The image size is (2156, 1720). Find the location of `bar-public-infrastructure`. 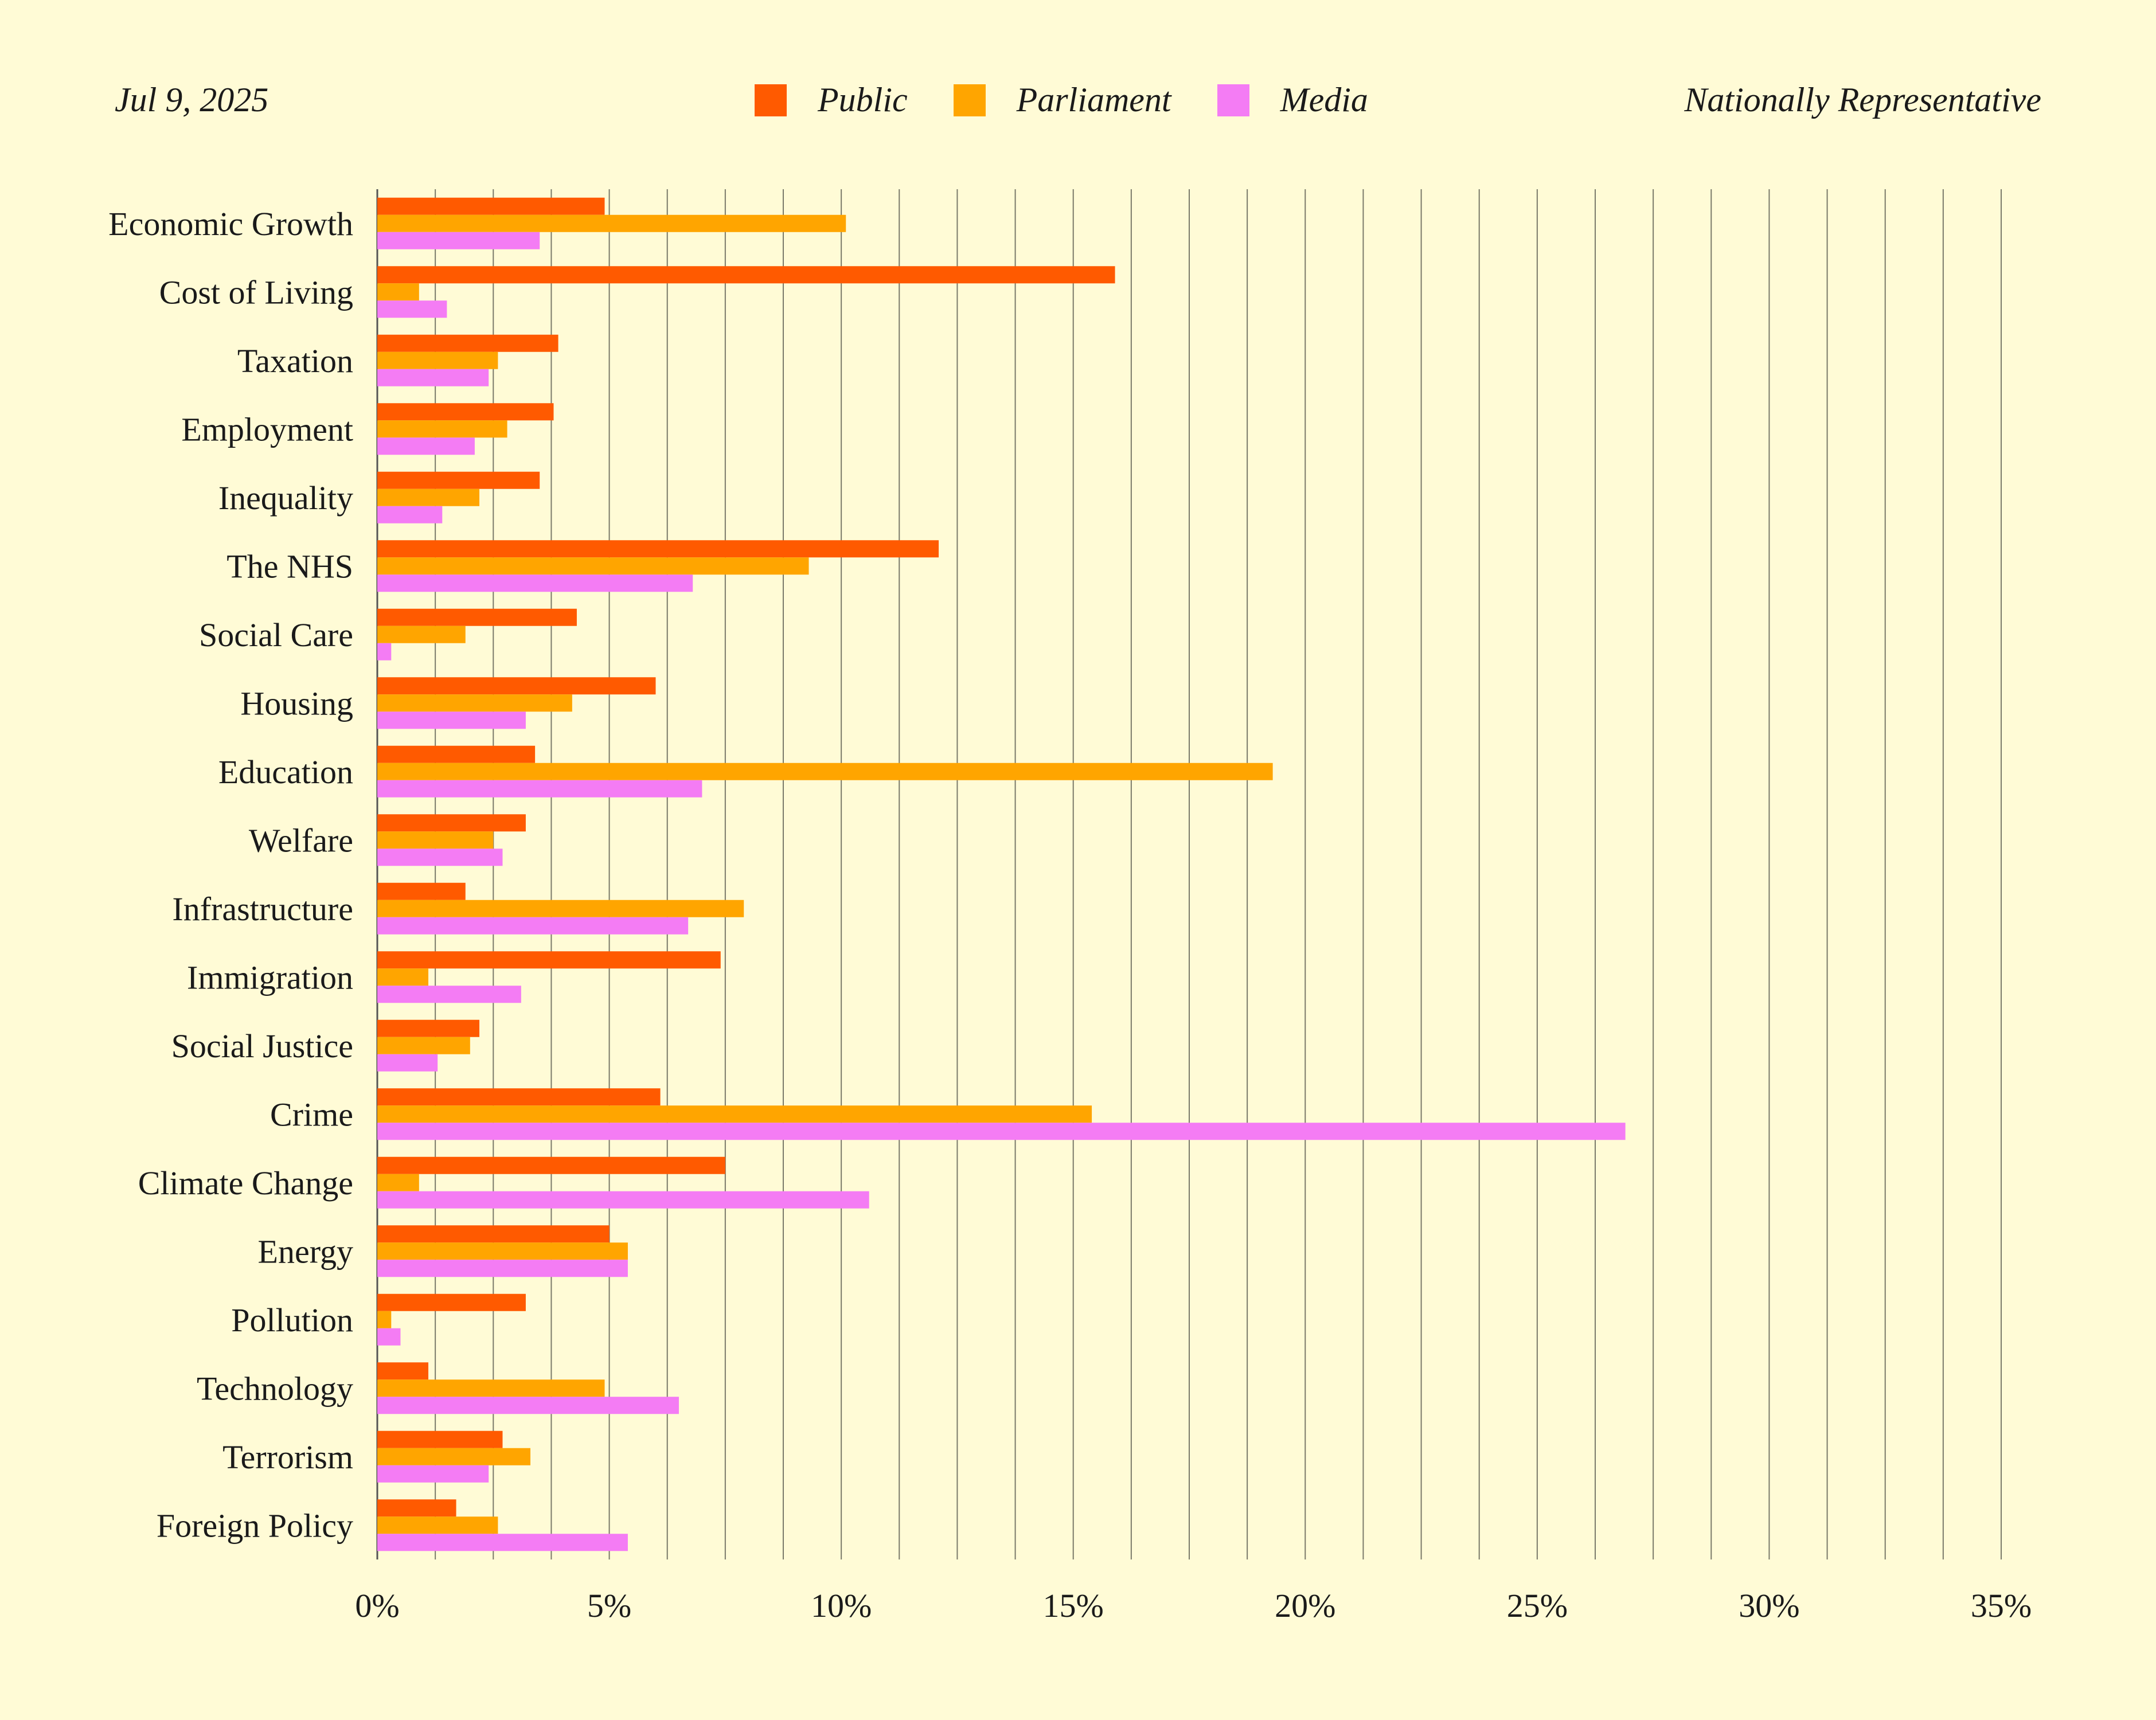

bar-public-infrastructure is located at coordinates (421, 891).